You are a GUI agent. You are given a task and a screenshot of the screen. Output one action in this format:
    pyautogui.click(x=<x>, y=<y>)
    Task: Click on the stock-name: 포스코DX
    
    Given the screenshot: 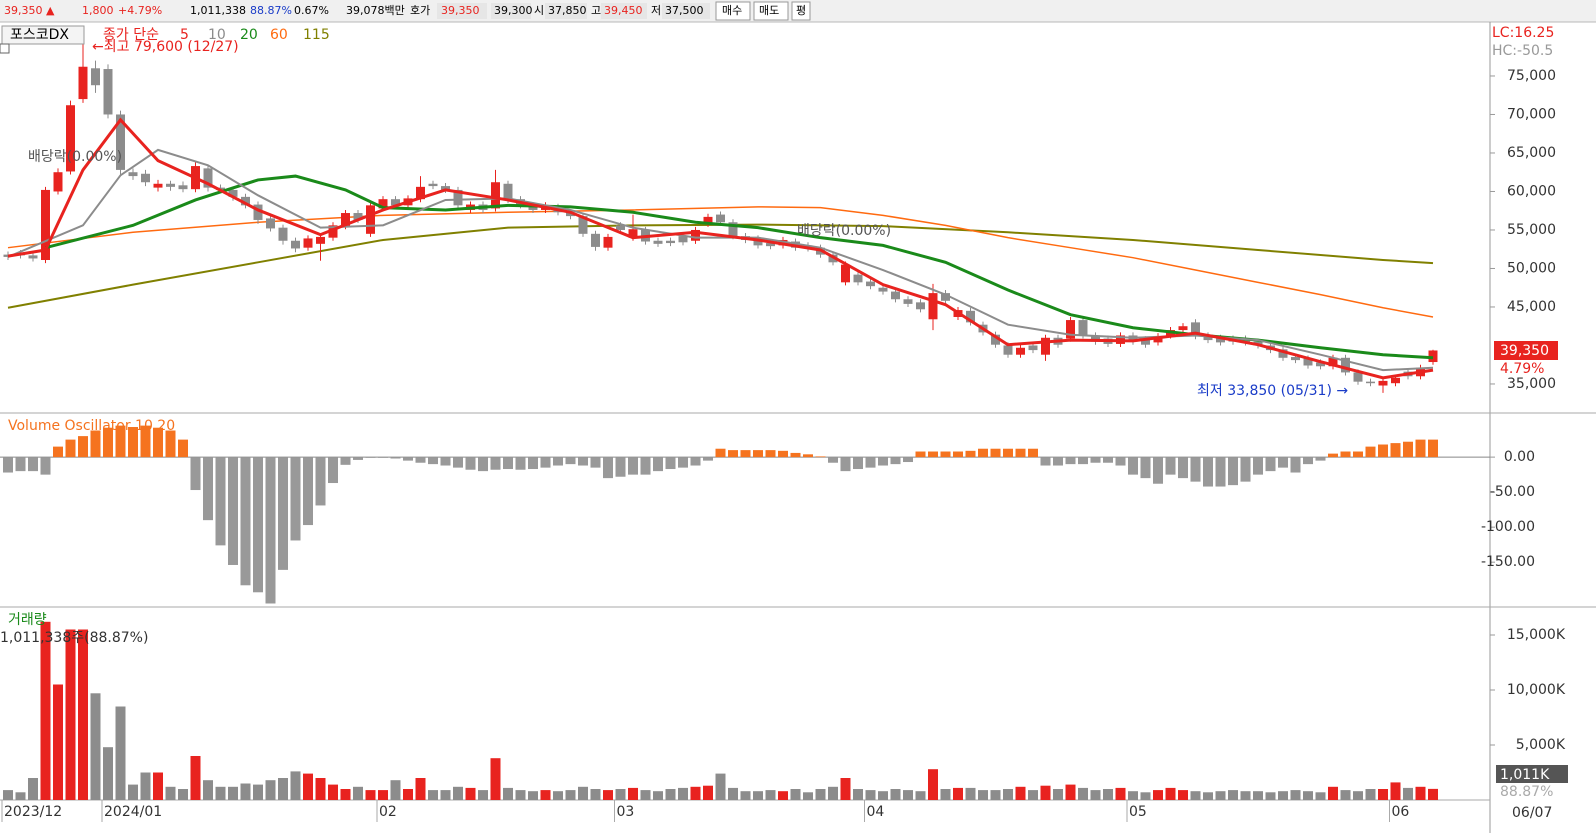 What is the action you would take?
    pyautogui.click(x=39, y=35)
    